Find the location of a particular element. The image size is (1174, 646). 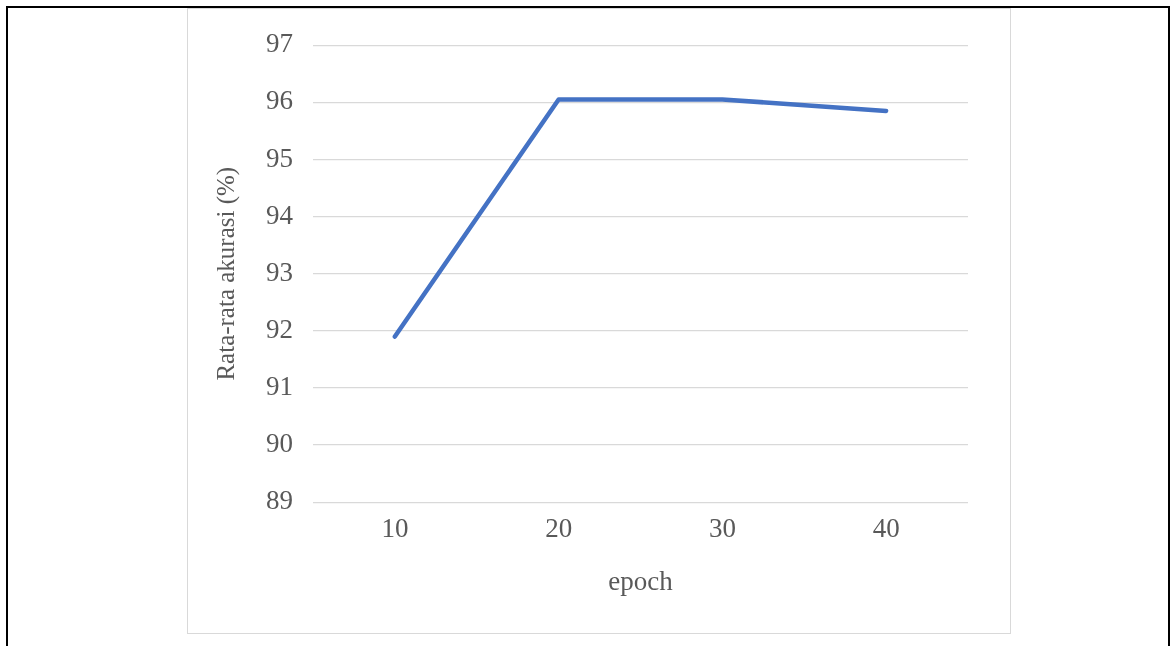

y-tick-label: 96 is located at coordinates (279, 100).